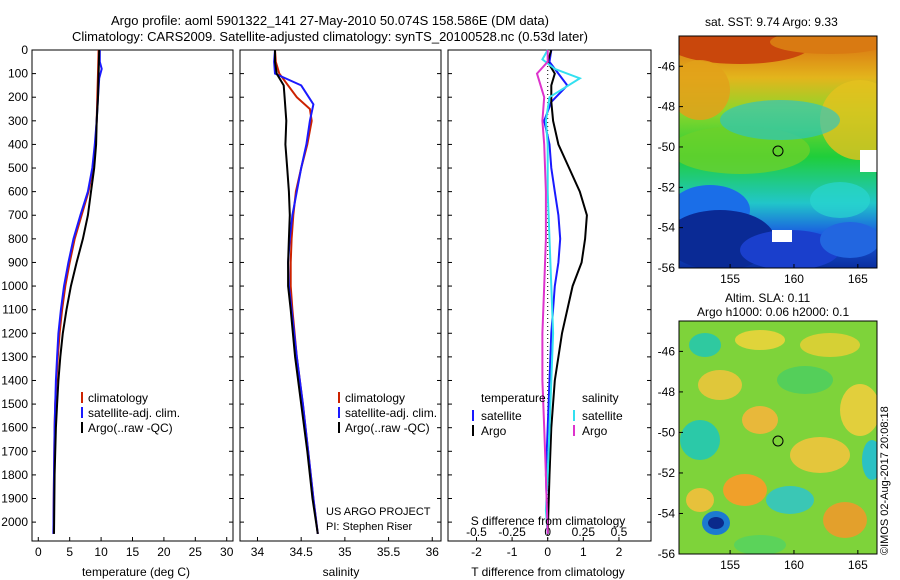 The height and width of the screenshot is (580, 900). I want to click on salinity-series-argo-raw-qc-, so click(296, 292).